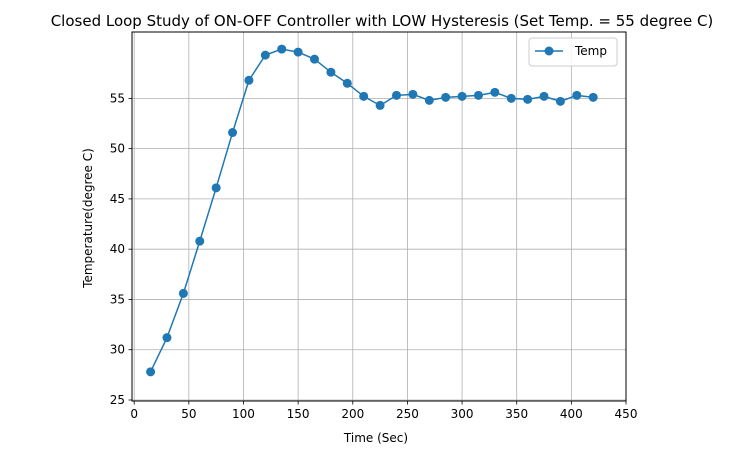 This screenshot has height=455, width=752. I want to click on legend-label: Temp, so click(590, 51).